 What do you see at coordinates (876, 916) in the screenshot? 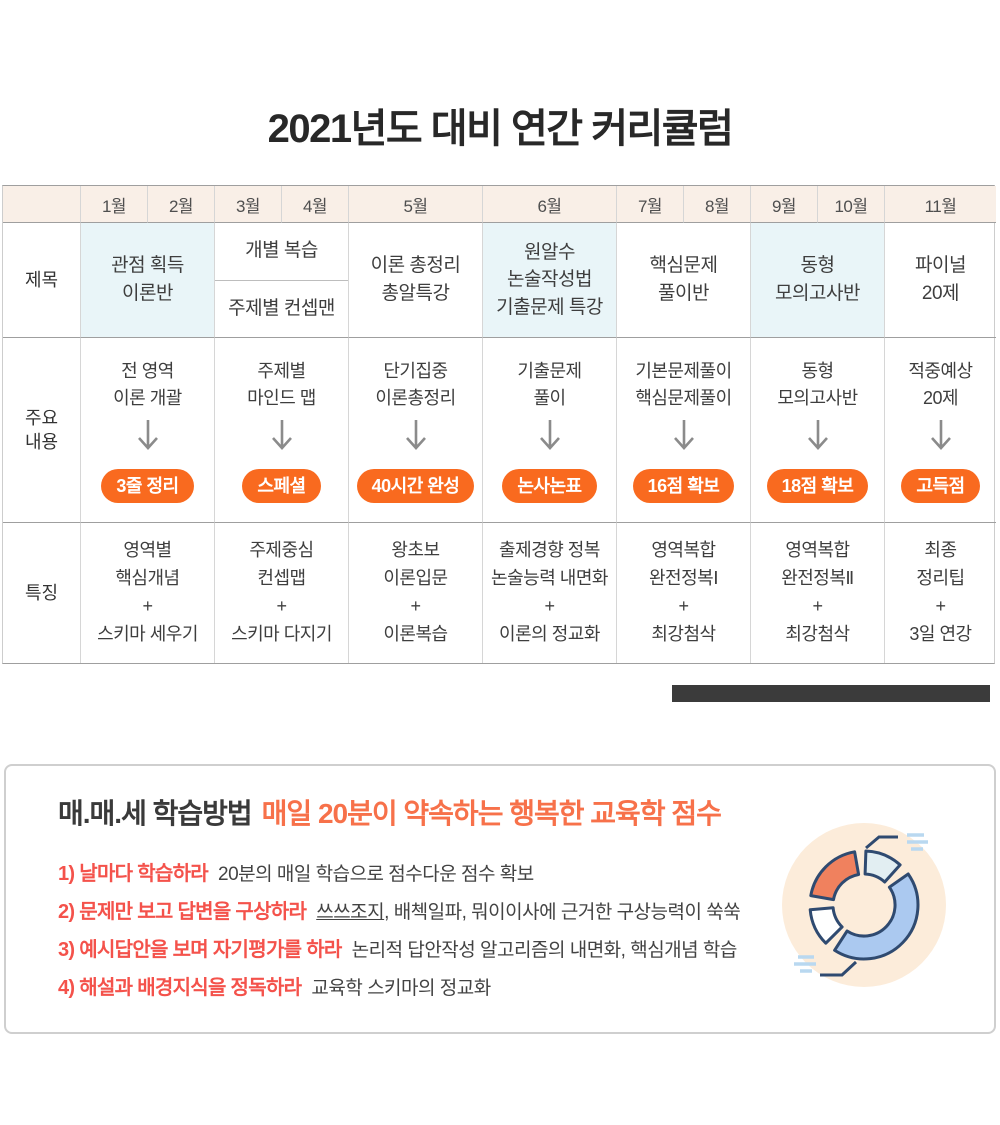
I see `donut-segment-blue` at bounding box center [876, 916].